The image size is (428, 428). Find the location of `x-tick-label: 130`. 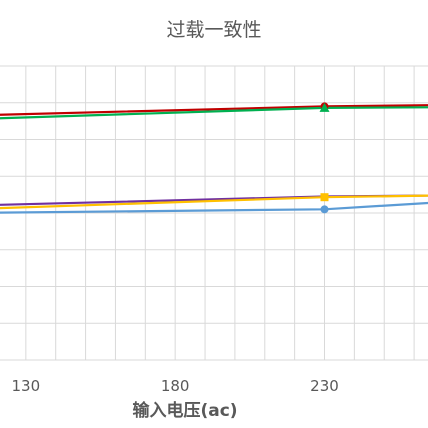

x-tick-label: 130 is located at coordinates (26, 386).